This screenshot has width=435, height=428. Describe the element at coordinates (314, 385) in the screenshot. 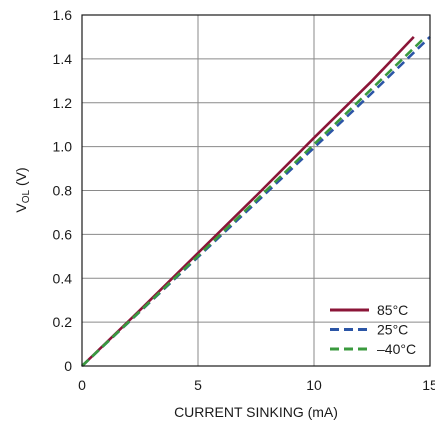

I see `x-tick-label: 10` at that location.